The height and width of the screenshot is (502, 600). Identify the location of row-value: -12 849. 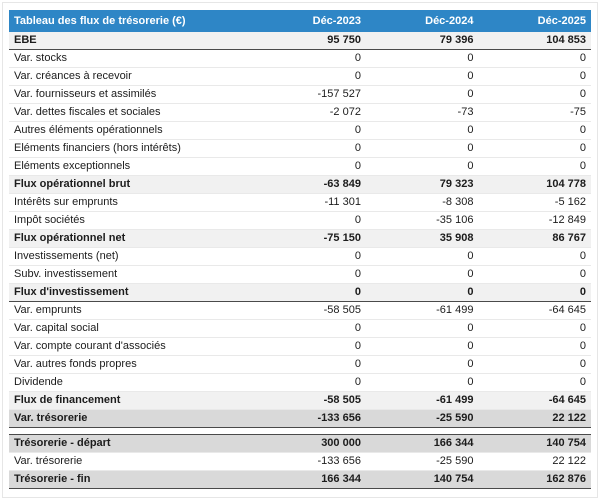
(534, 220).